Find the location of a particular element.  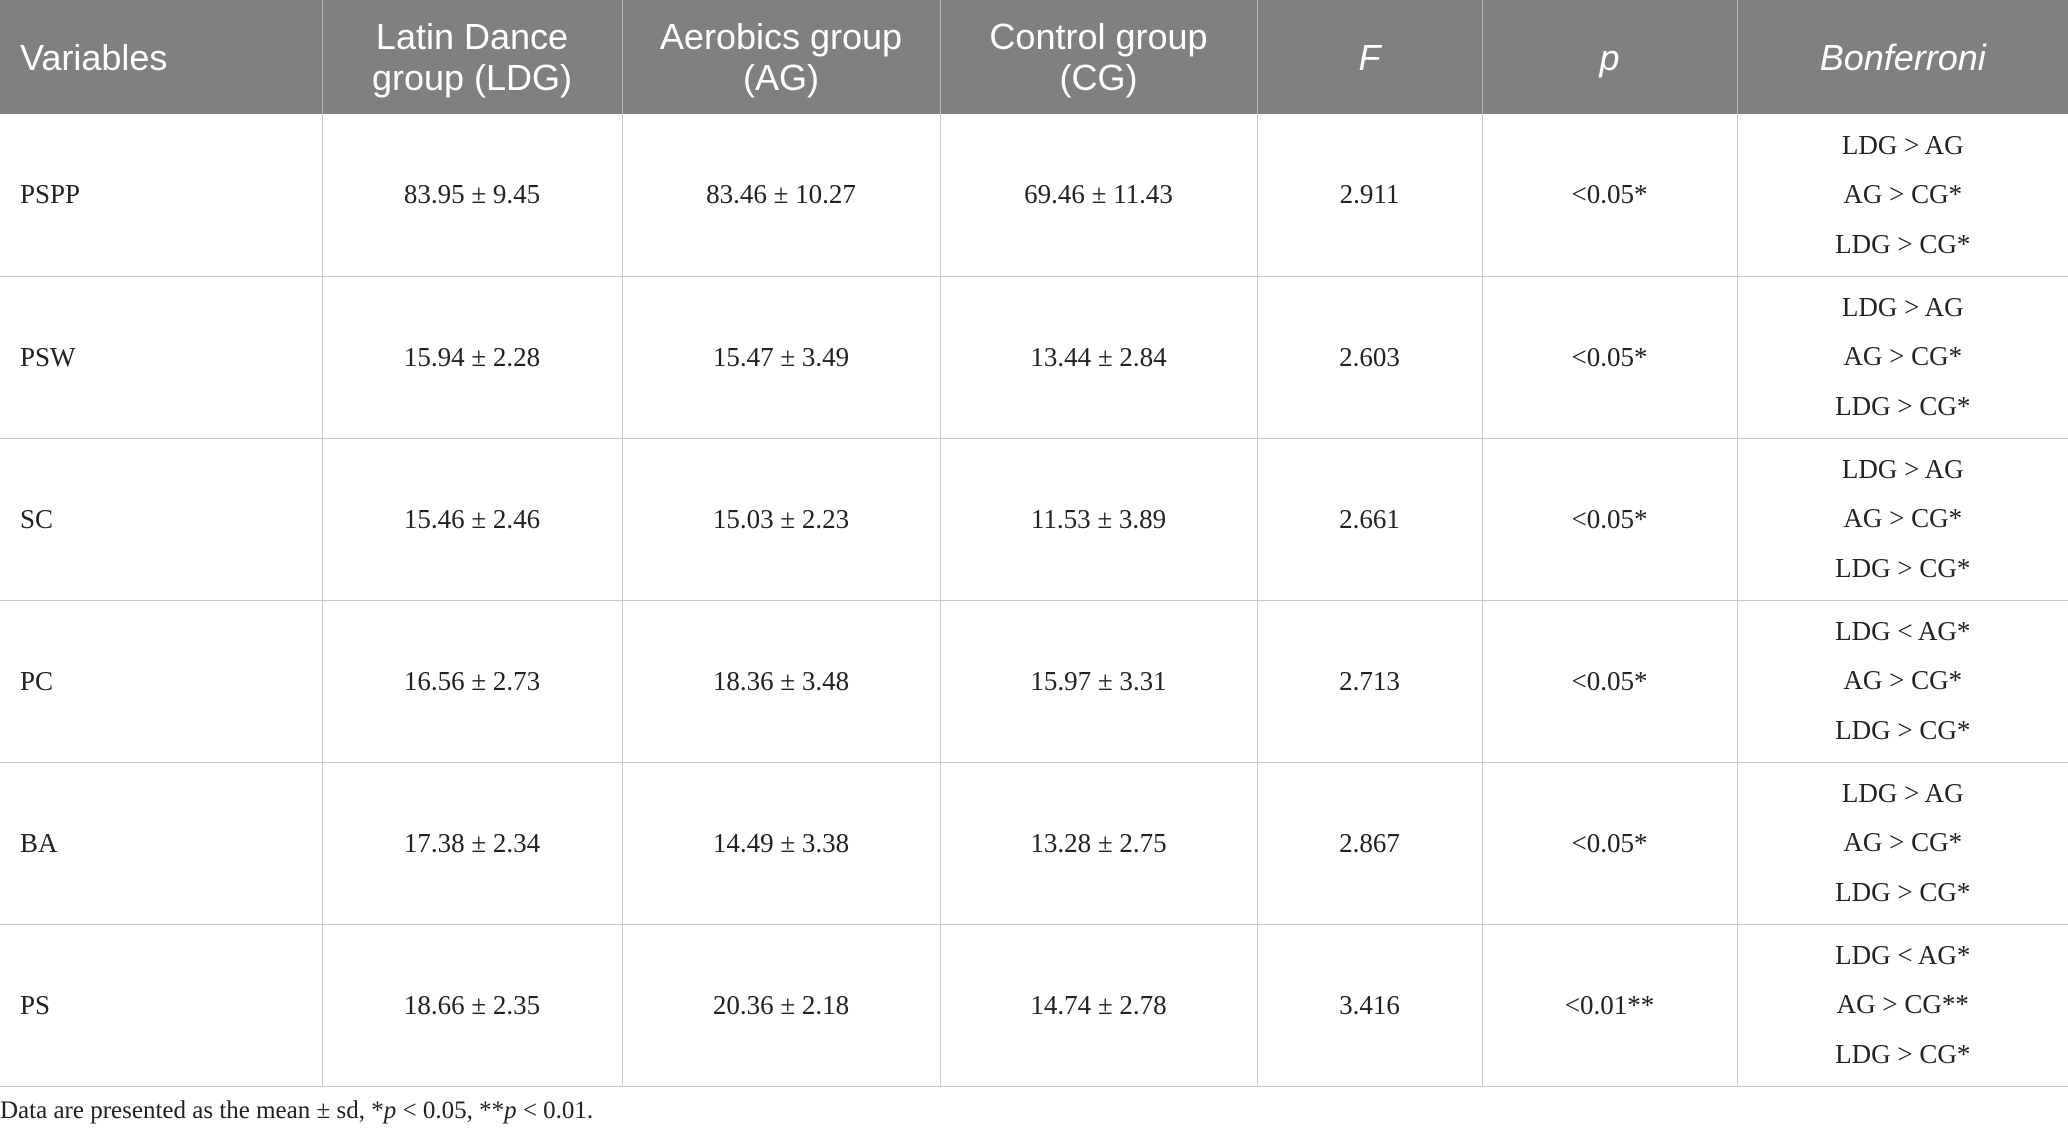

cell-ag: 83.46 ± 10.27 is located at coordinates (781, 195).